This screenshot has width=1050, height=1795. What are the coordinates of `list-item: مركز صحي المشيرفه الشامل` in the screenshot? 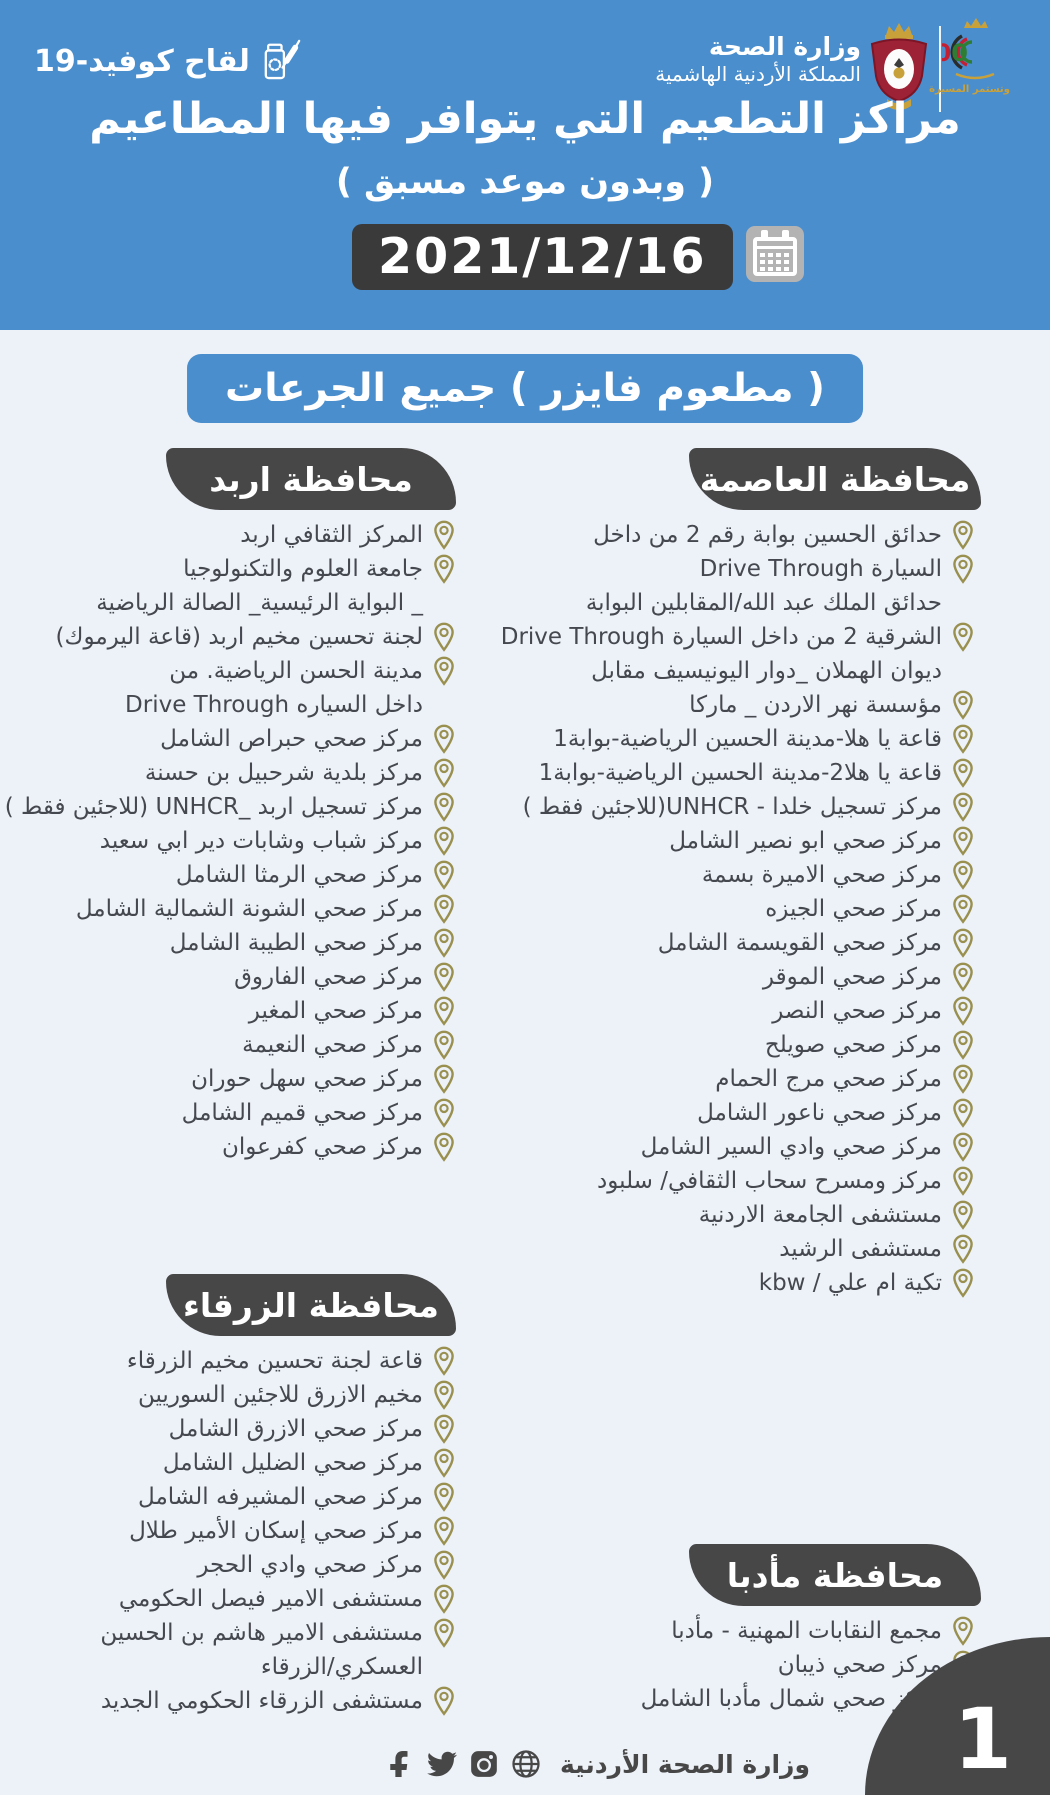 It's located at (243, 1497).